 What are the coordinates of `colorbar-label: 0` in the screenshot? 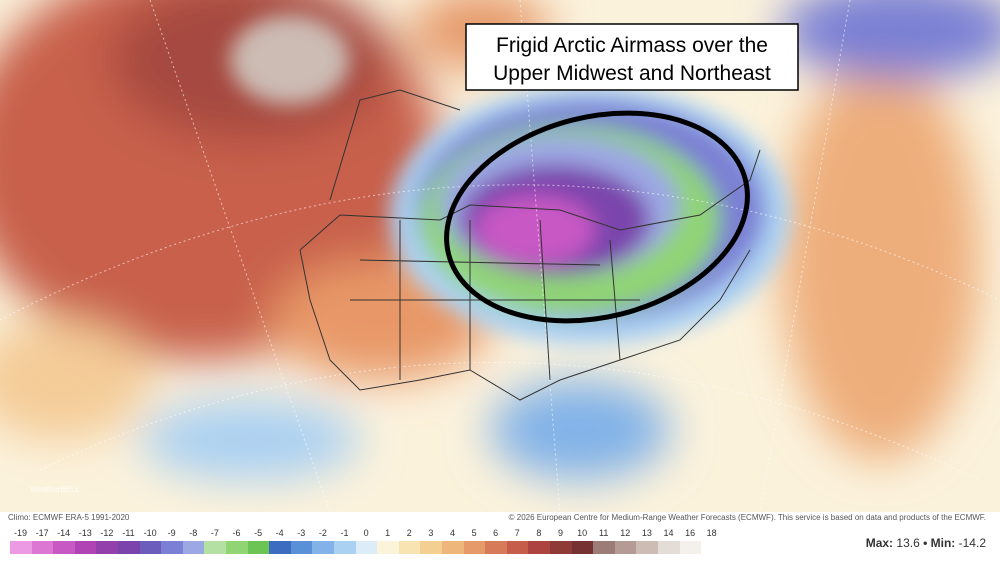 It's located at (366, 533).